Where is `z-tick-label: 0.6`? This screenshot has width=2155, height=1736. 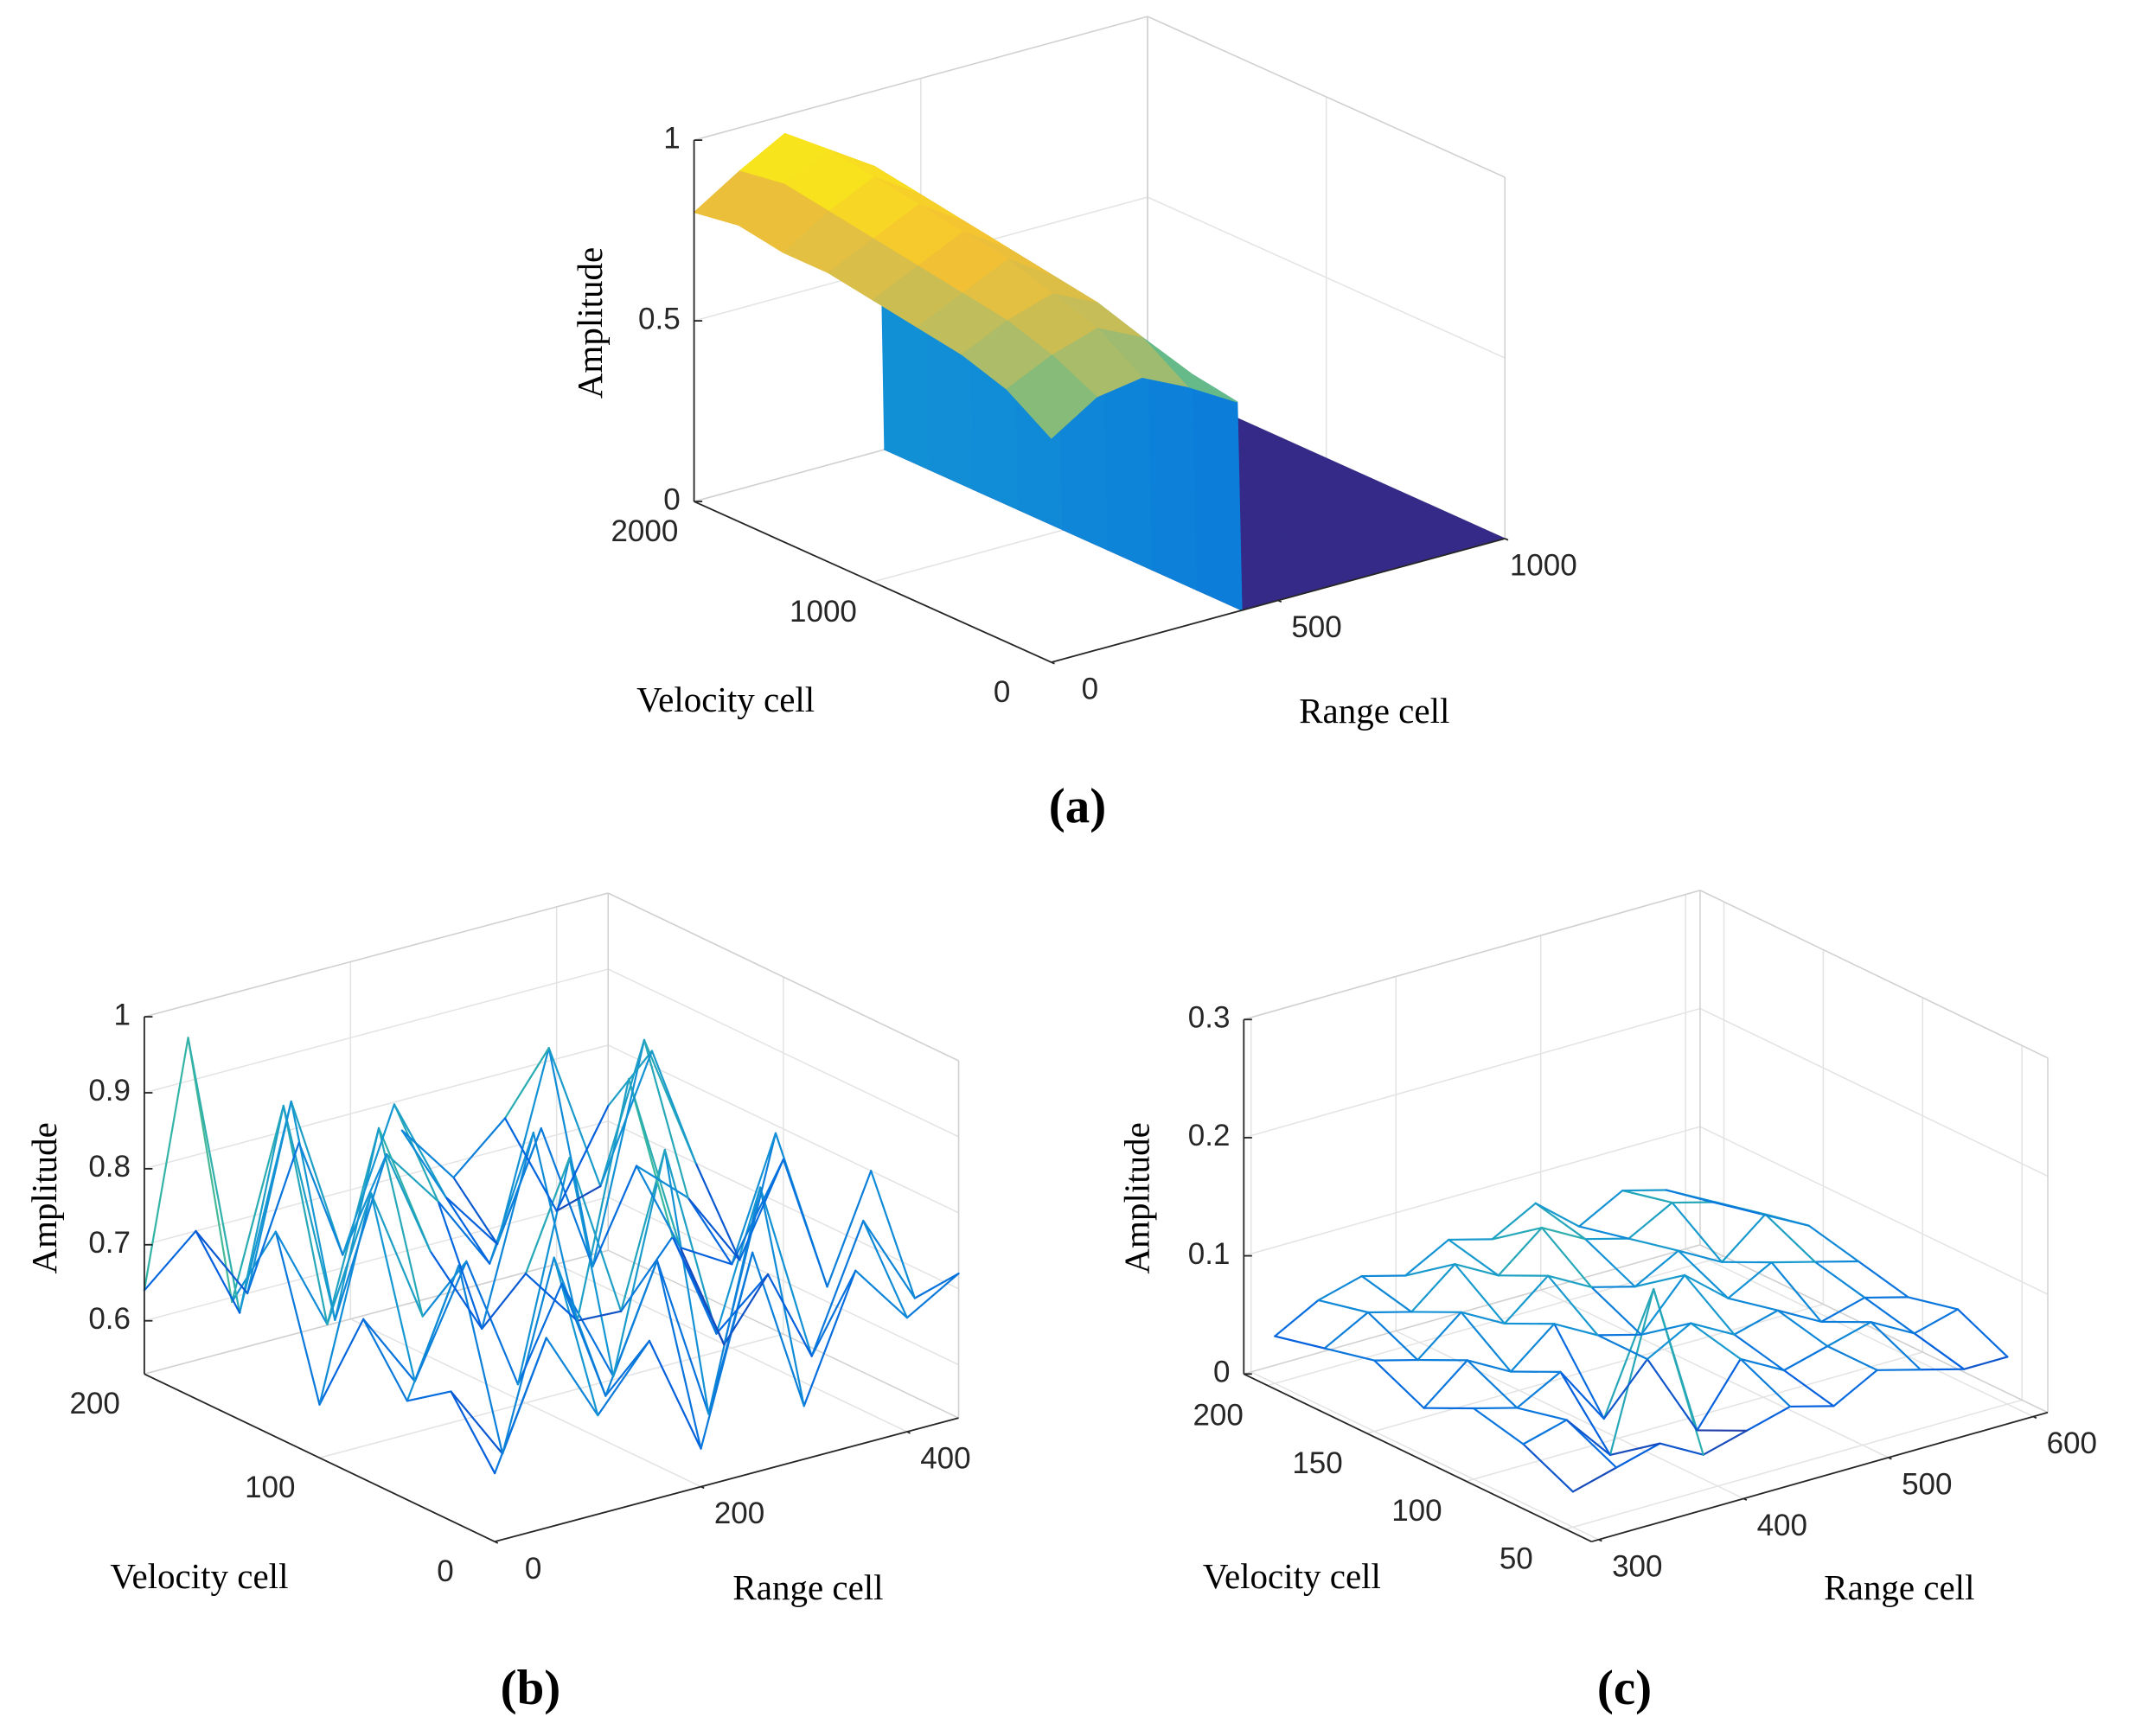
z-tick-label: 0.6 is located at coordinates (109, 1319).